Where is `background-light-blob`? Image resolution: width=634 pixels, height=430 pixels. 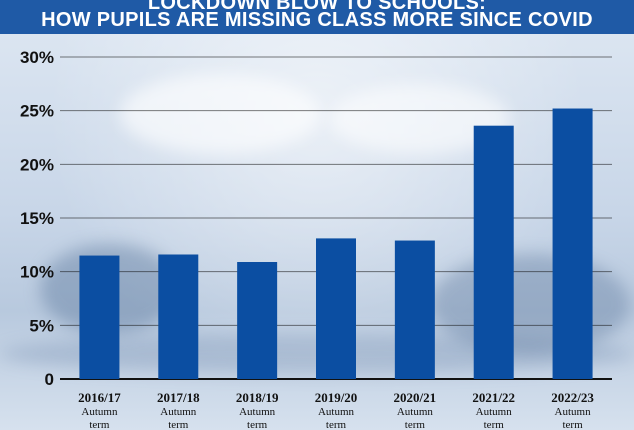 background-light-blob is located at coordinates (220, 114).